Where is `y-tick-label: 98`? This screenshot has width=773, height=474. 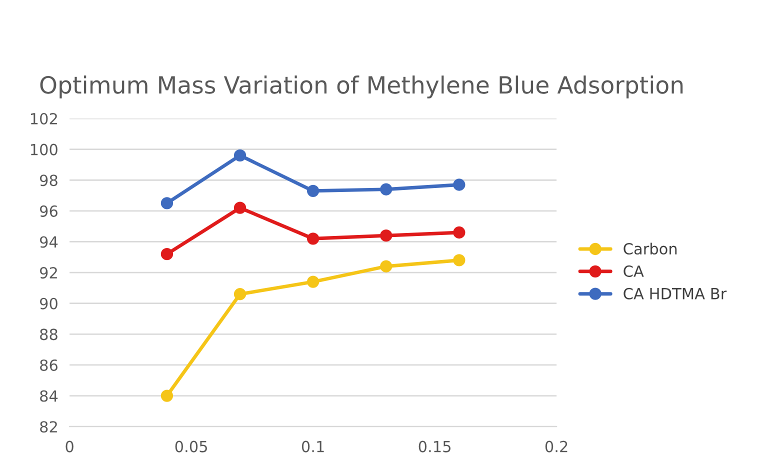 y-tick-label: 98 is located at coordinates (49, 180).